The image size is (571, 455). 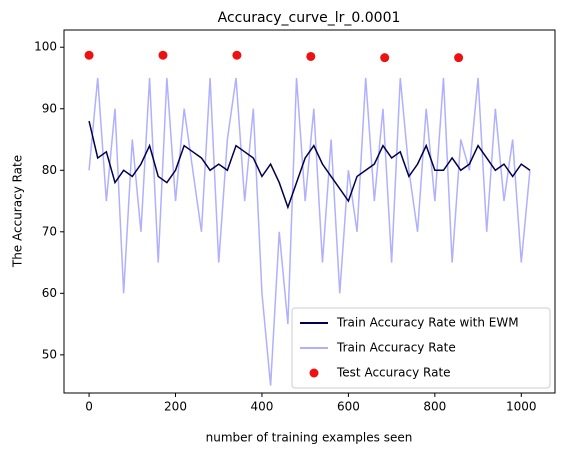 What do you see at coordinates (45, 47) in the screenshot?
I see `y-tick-label: 100` at bounding box center [45, 47].